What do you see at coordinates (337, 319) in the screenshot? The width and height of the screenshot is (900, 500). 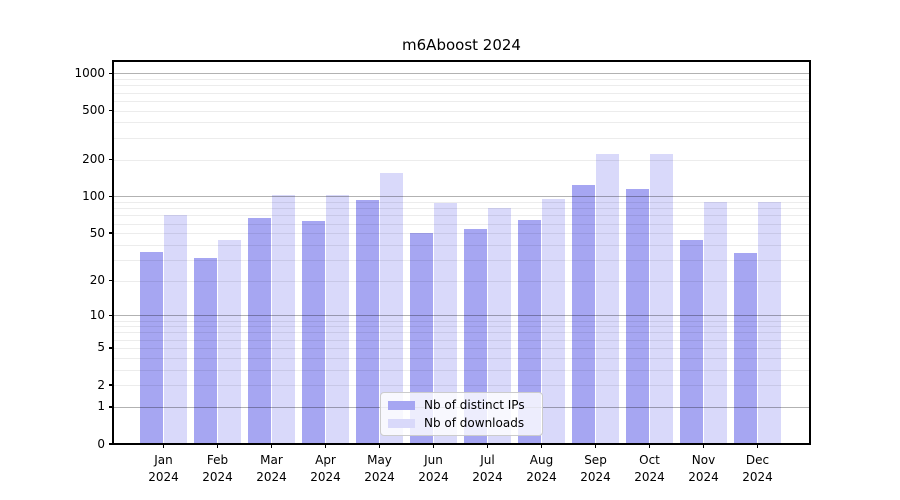 I see `bar-downloads-apr` at bounding box center [337, 319].